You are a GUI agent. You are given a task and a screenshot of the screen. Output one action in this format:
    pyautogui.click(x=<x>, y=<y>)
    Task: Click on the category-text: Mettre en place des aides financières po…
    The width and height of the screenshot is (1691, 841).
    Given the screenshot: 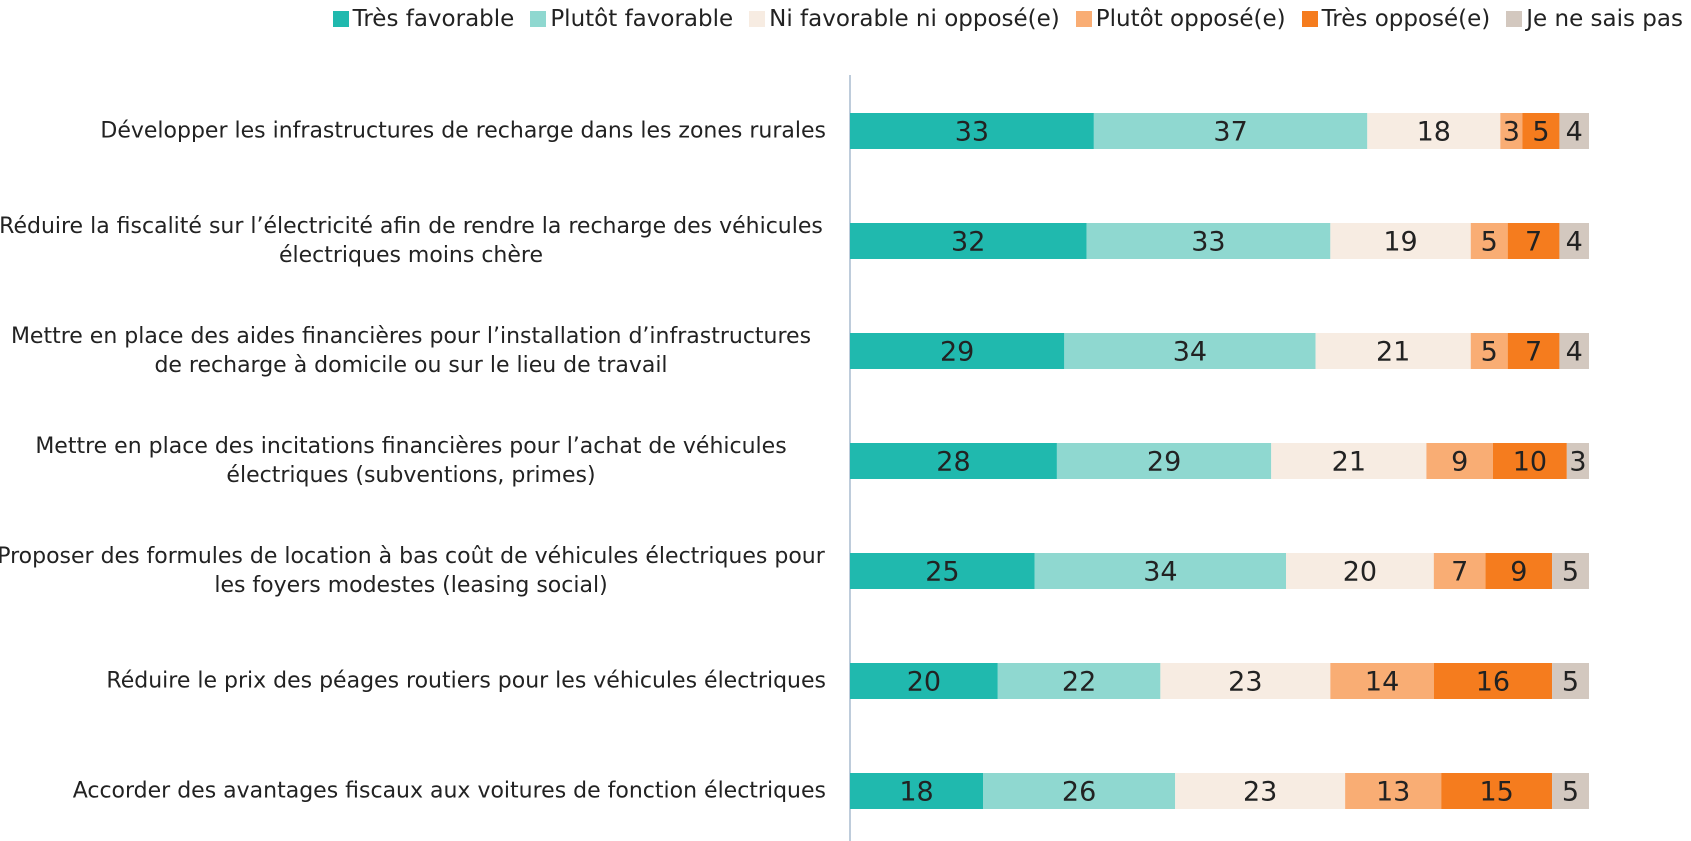 What is the action you would take?
    pyautogui.click(x=411, y=351)
    